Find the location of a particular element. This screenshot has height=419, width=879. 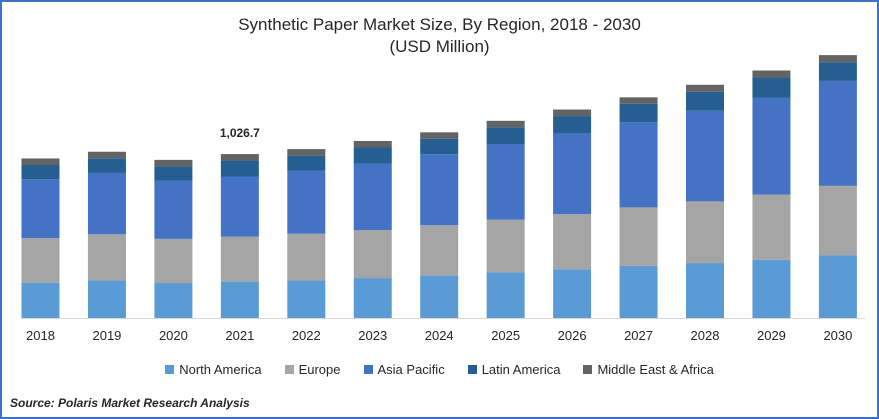

bar-middle-east-africa-2030 is located at coordinates (837, 59).